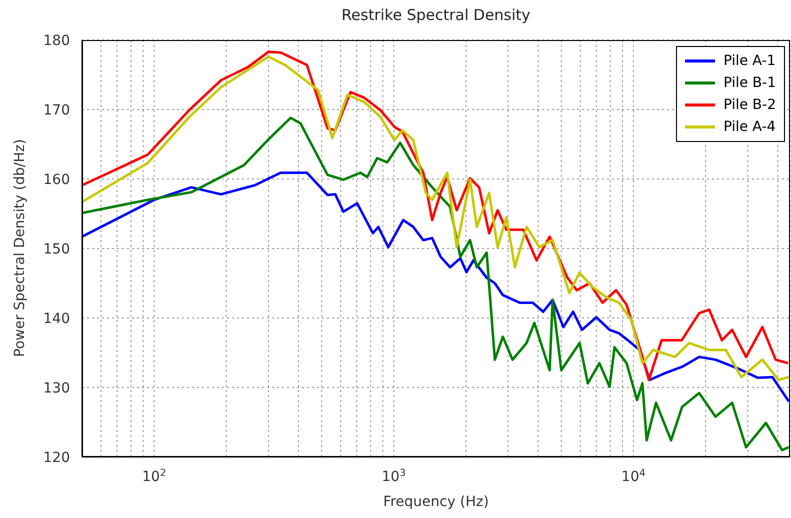  I want to click on y-tick-label: 140, so click(56, 319).